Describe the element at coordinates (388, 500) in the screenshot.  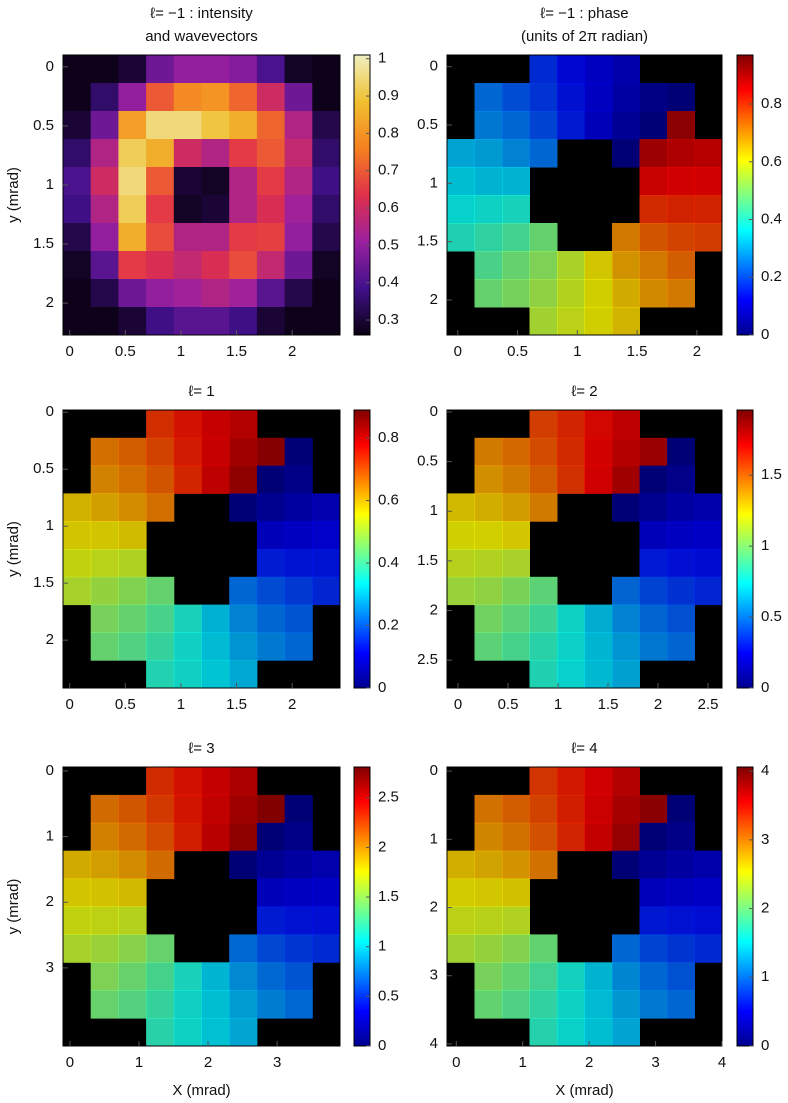
I see `colorbar-tick-label: 0.6` at that location.